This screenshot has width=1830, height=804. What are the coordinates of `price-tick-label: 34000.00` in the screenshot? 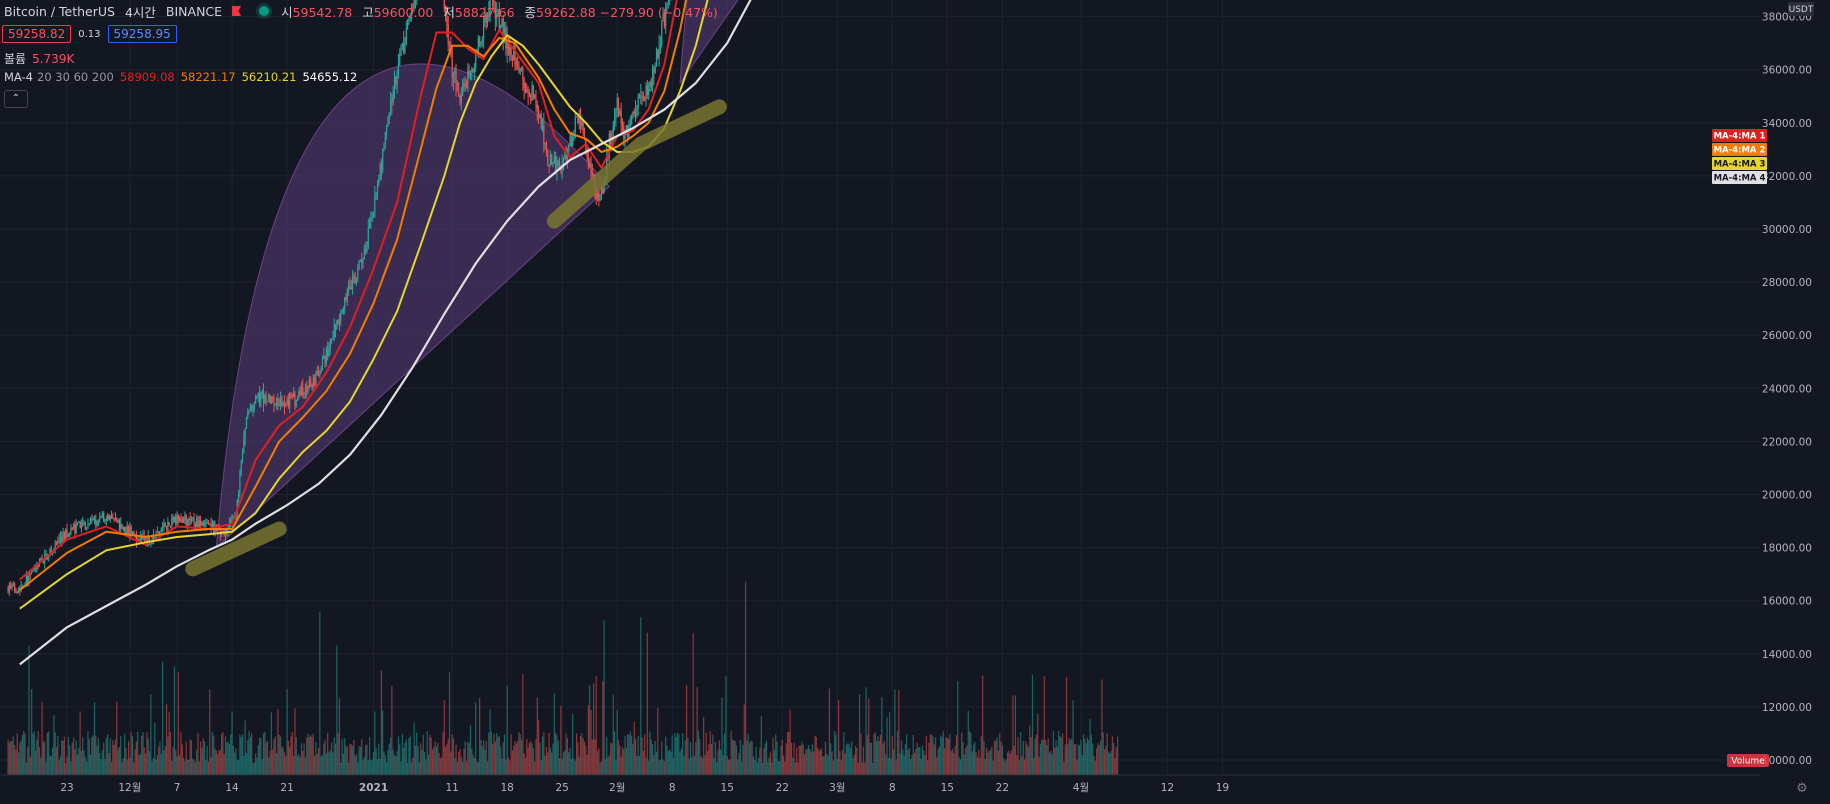 It's located at (1787, 124).